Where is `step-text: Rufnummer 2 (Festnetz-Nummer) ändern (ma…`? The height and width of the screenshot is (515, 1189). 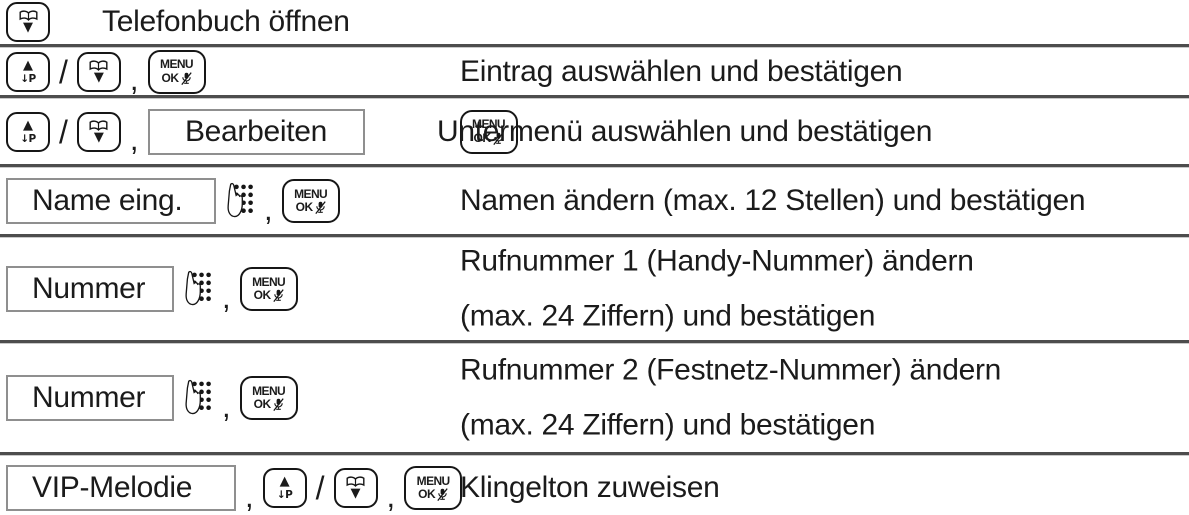 step-text: Rufnummer 2 (Festnetz-Nummer) ändern (ma… is located at coordinates (730, 398).